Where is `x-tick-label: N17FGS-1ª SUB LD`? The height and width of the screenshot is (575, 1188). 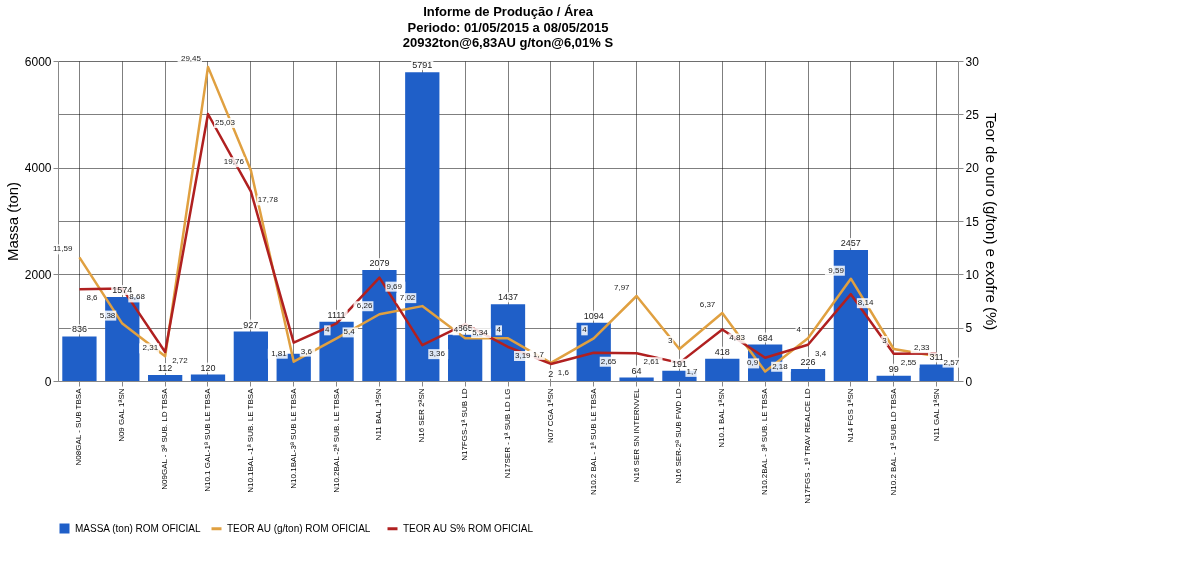
x-tick-label: N17FGS-1ª SUB LD is located at coordinates (465, 424).